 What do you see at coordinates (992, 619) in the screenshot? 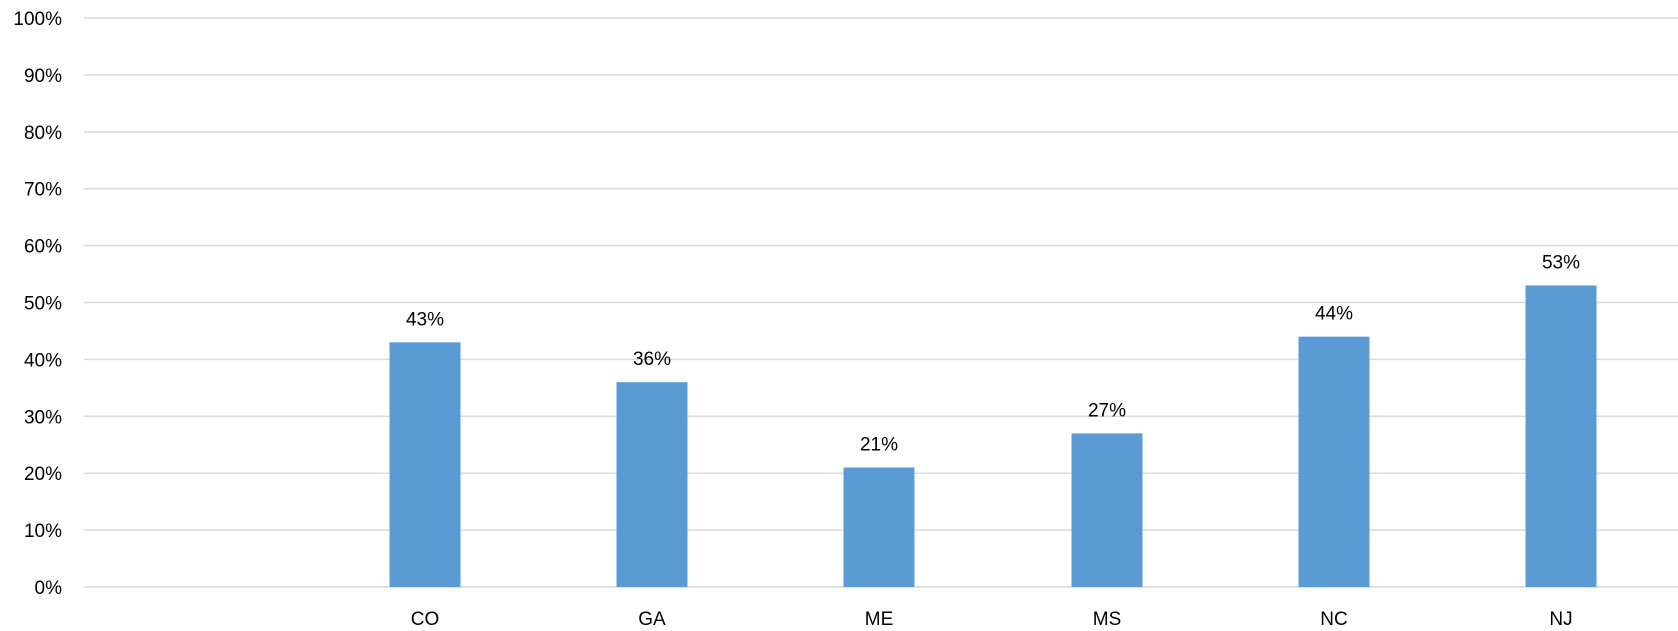
I see `x-axis-ticks: CO GA ME MS NC NJ` at bounding box center [992, 619].